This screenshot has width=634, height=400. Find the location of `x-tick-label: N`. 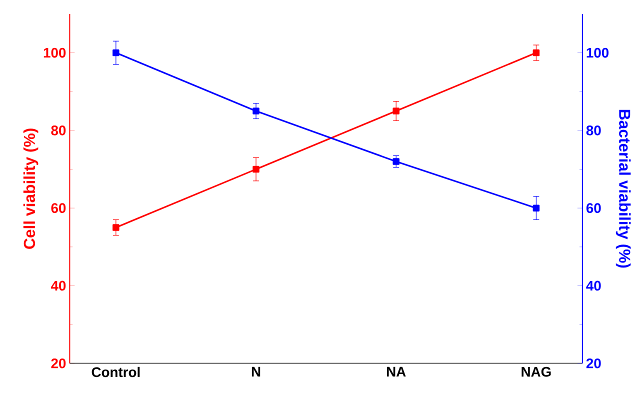

x-tick-label: N is located at coordinates (256, 371).